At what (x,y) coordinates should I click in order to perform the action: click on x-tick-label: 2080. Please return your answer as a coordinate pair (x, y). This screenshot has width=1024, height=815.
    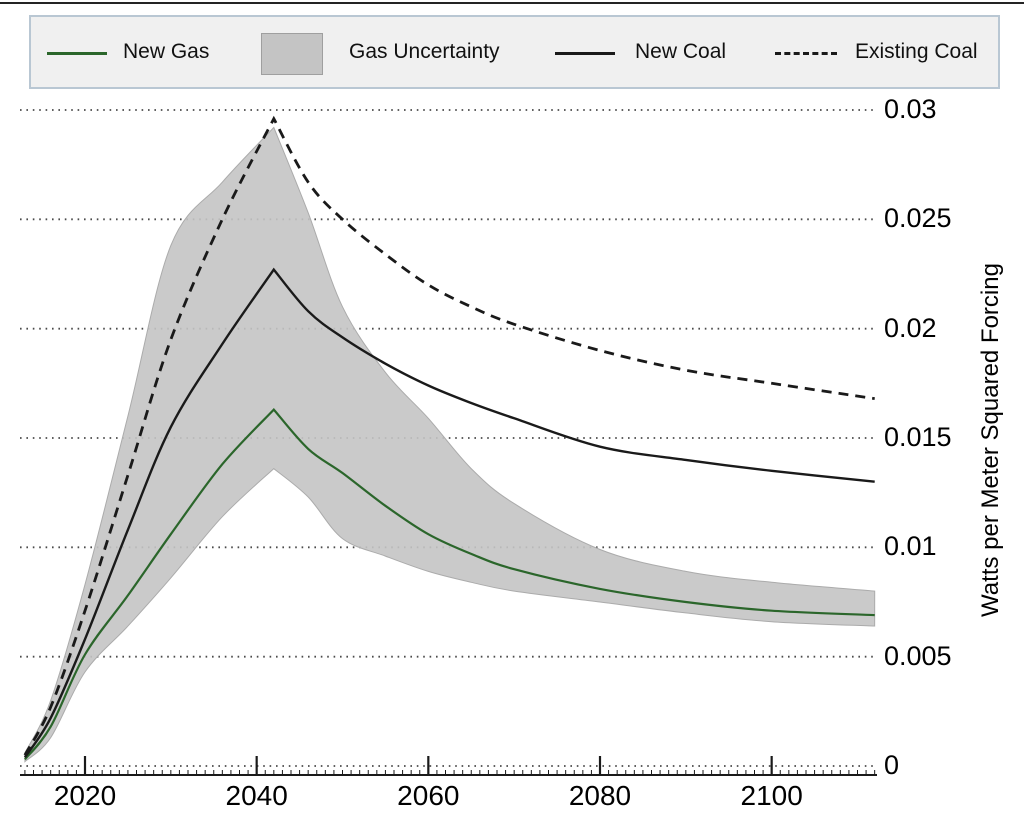
    Looking at the image, I should click on (600, 795).